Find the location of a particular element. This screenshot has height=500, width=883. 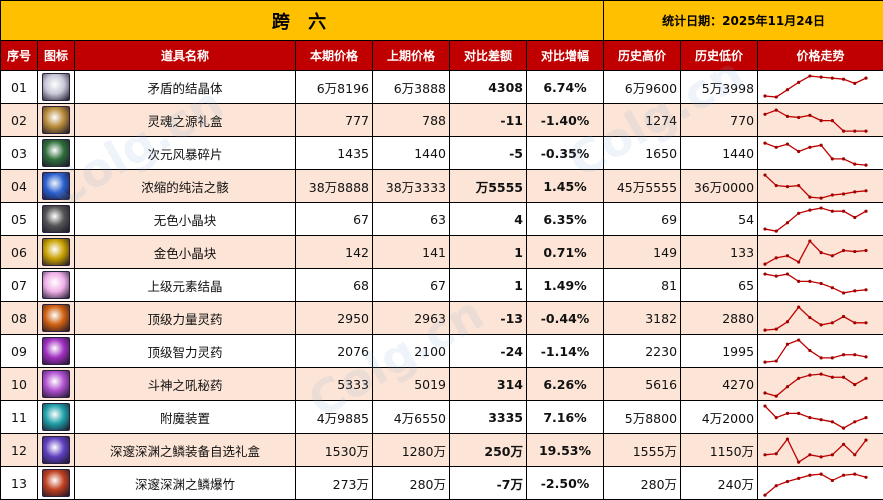

previous-price: 67 is located at coordinates (411, 285).